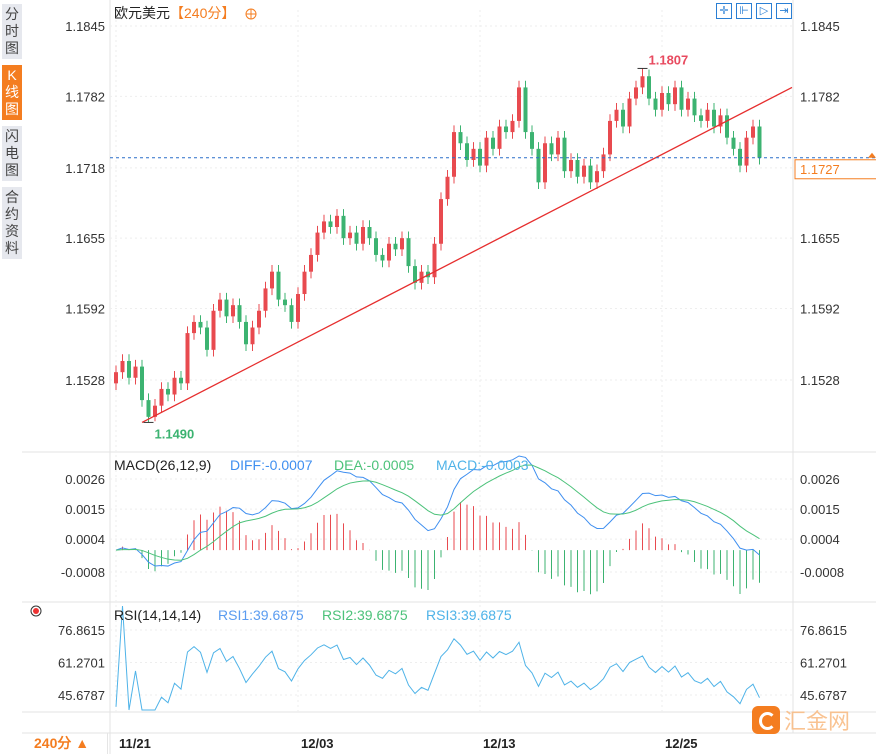  I want to click on y-tick-right: 1.1528, so click(820, 380).